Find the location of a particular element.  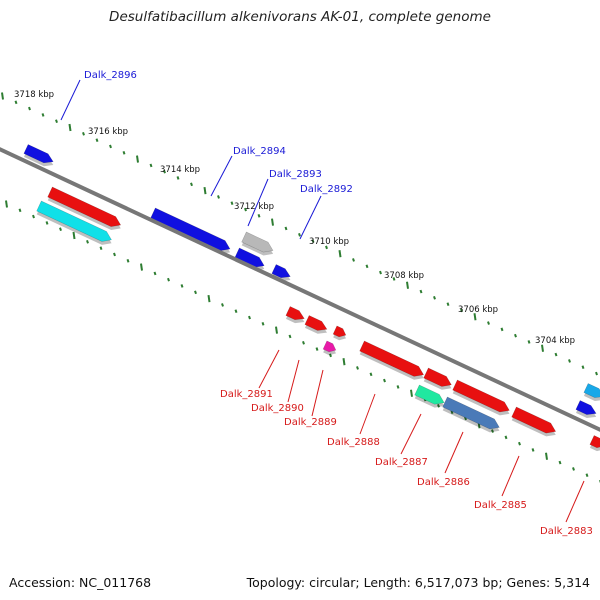

gene-label: Dalk_2891 is located at coordinates (250, 374).